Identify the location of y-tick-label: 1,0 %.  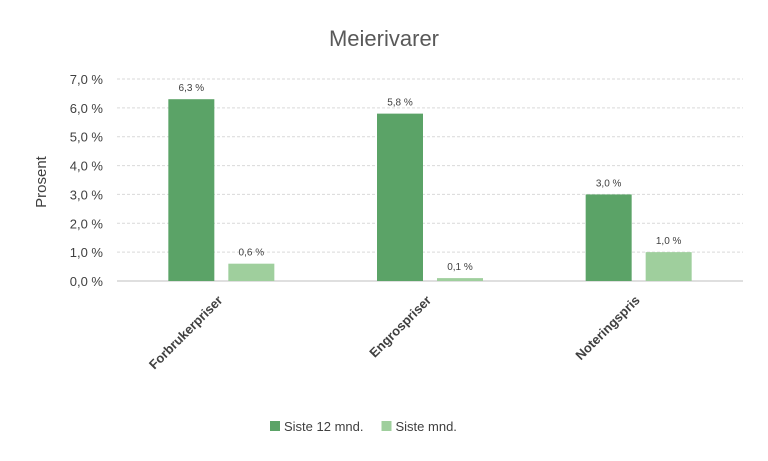
(87, 252).